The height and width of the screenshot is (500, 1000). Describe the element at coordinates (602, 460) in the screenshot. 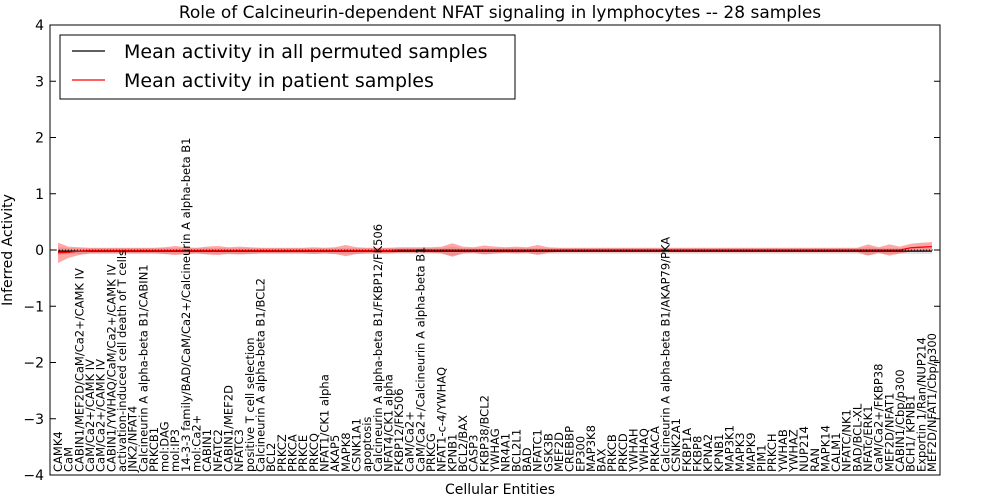

I see `x-tick-label: BAX` at that location.